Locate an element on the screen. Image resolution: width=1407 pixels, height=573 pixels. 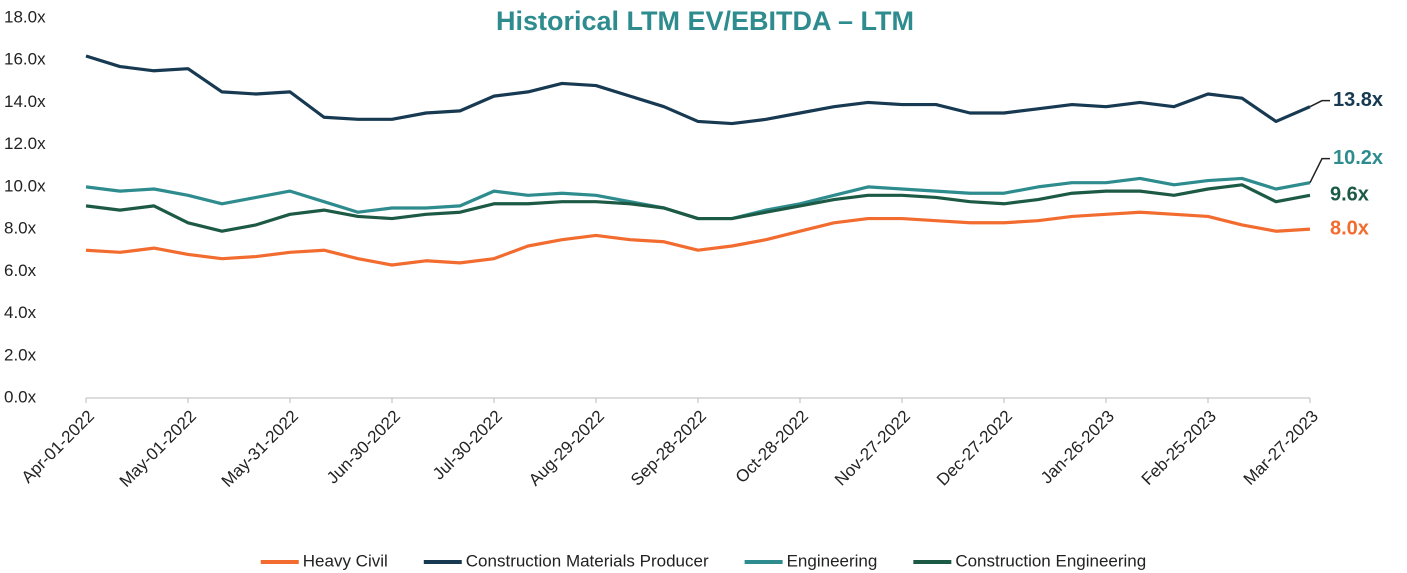
end-label: 13.8x is located at coordinates (1358, 100).